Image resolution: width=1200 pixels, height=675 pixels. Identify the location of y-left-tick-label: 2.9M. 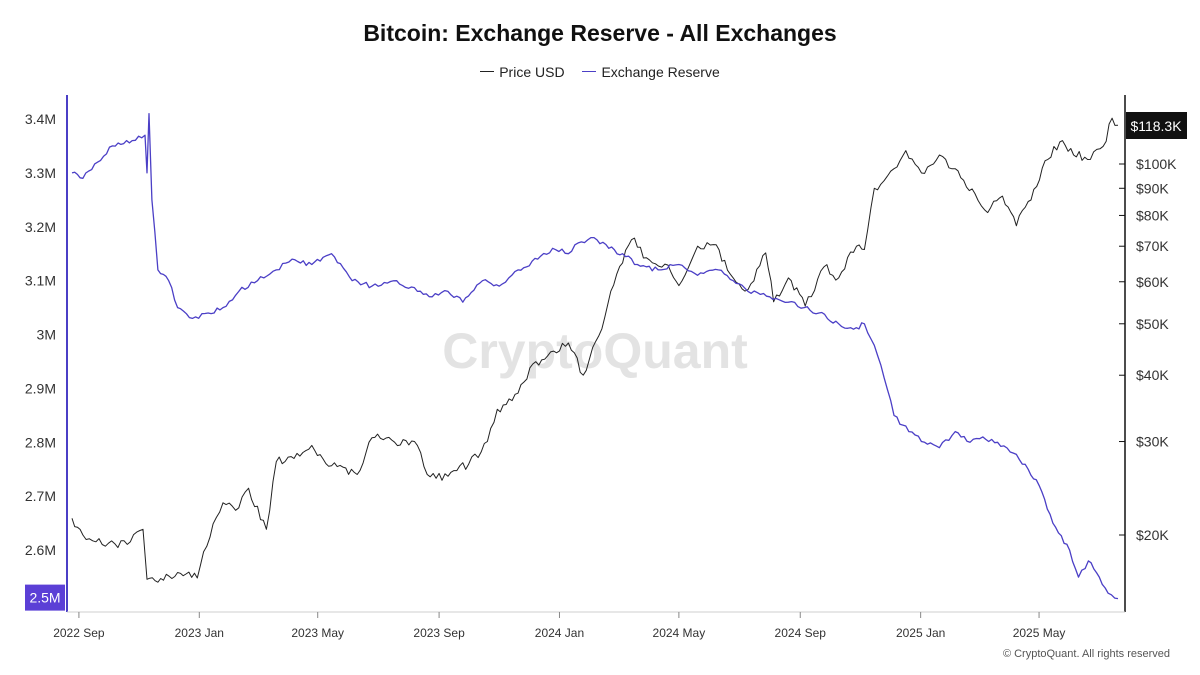
(40, 388).